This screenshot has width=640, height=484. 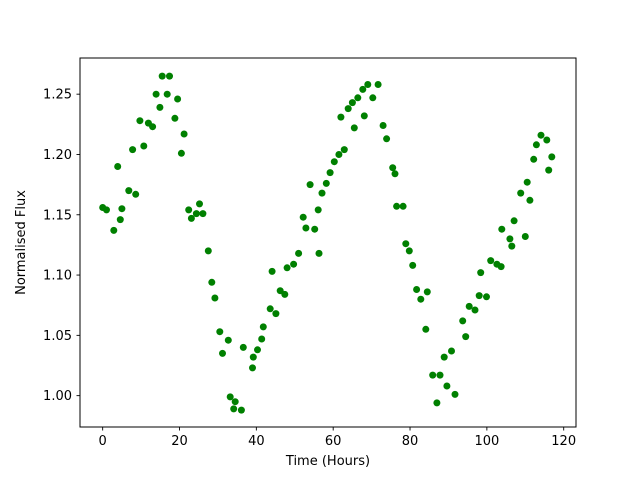 What do you see at coordinates (486, 441) in the screenshot?
I see `x-tick-label: 100` at bounding box center [486, 441].